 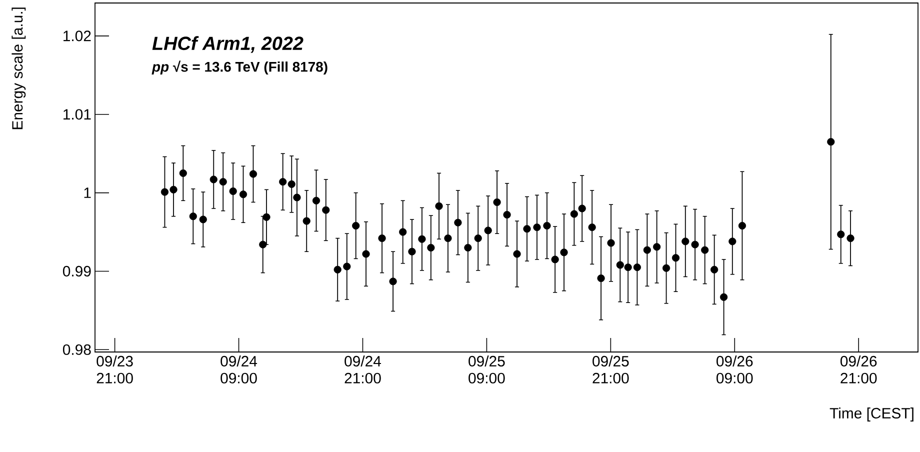 What do you see at coordinates (610, 370) in the screenshot?
I see `x-tick-label: 09/25 21:00` at bounding box center [610, 370].